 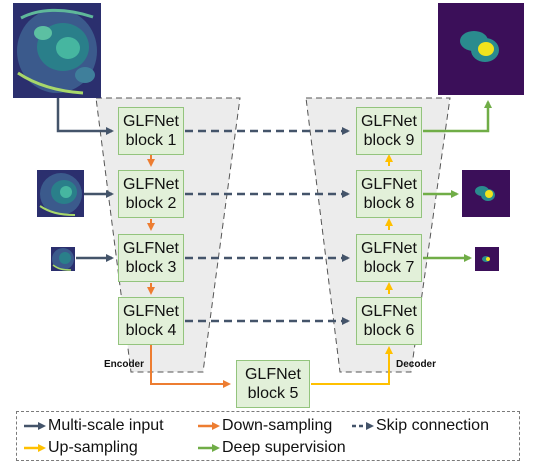 I want to click on input-image-full-scale, so click(x=57, y=50).